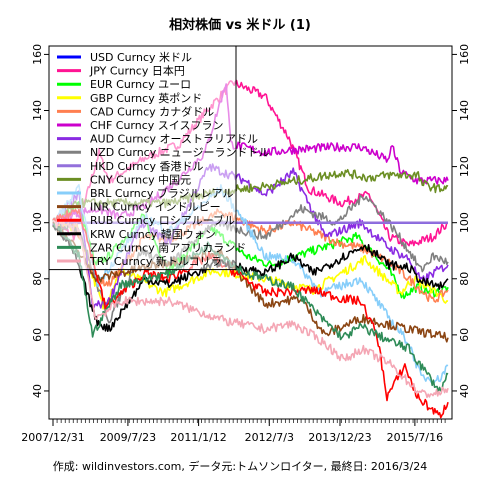 This screenshot has height=480, width=480. What do you see at coordinates (269, 437) in the screenshot?
I see `x-tick-label-3: 2012/7/3` at bounding box center [269, 437].